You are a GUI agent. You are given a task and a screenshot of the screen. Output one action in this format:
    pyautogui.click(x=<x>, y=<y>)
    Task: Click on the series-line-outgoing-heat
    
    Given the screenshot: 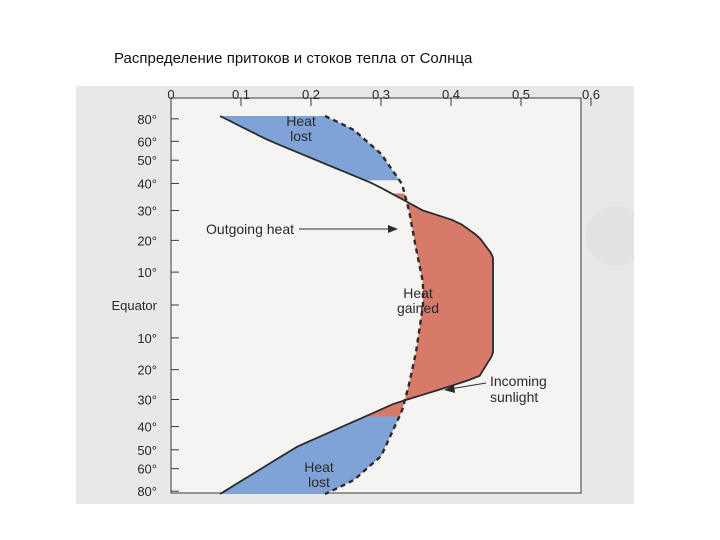 What is the action you would take?
    pyautogui.click(x=374, y=305)
    